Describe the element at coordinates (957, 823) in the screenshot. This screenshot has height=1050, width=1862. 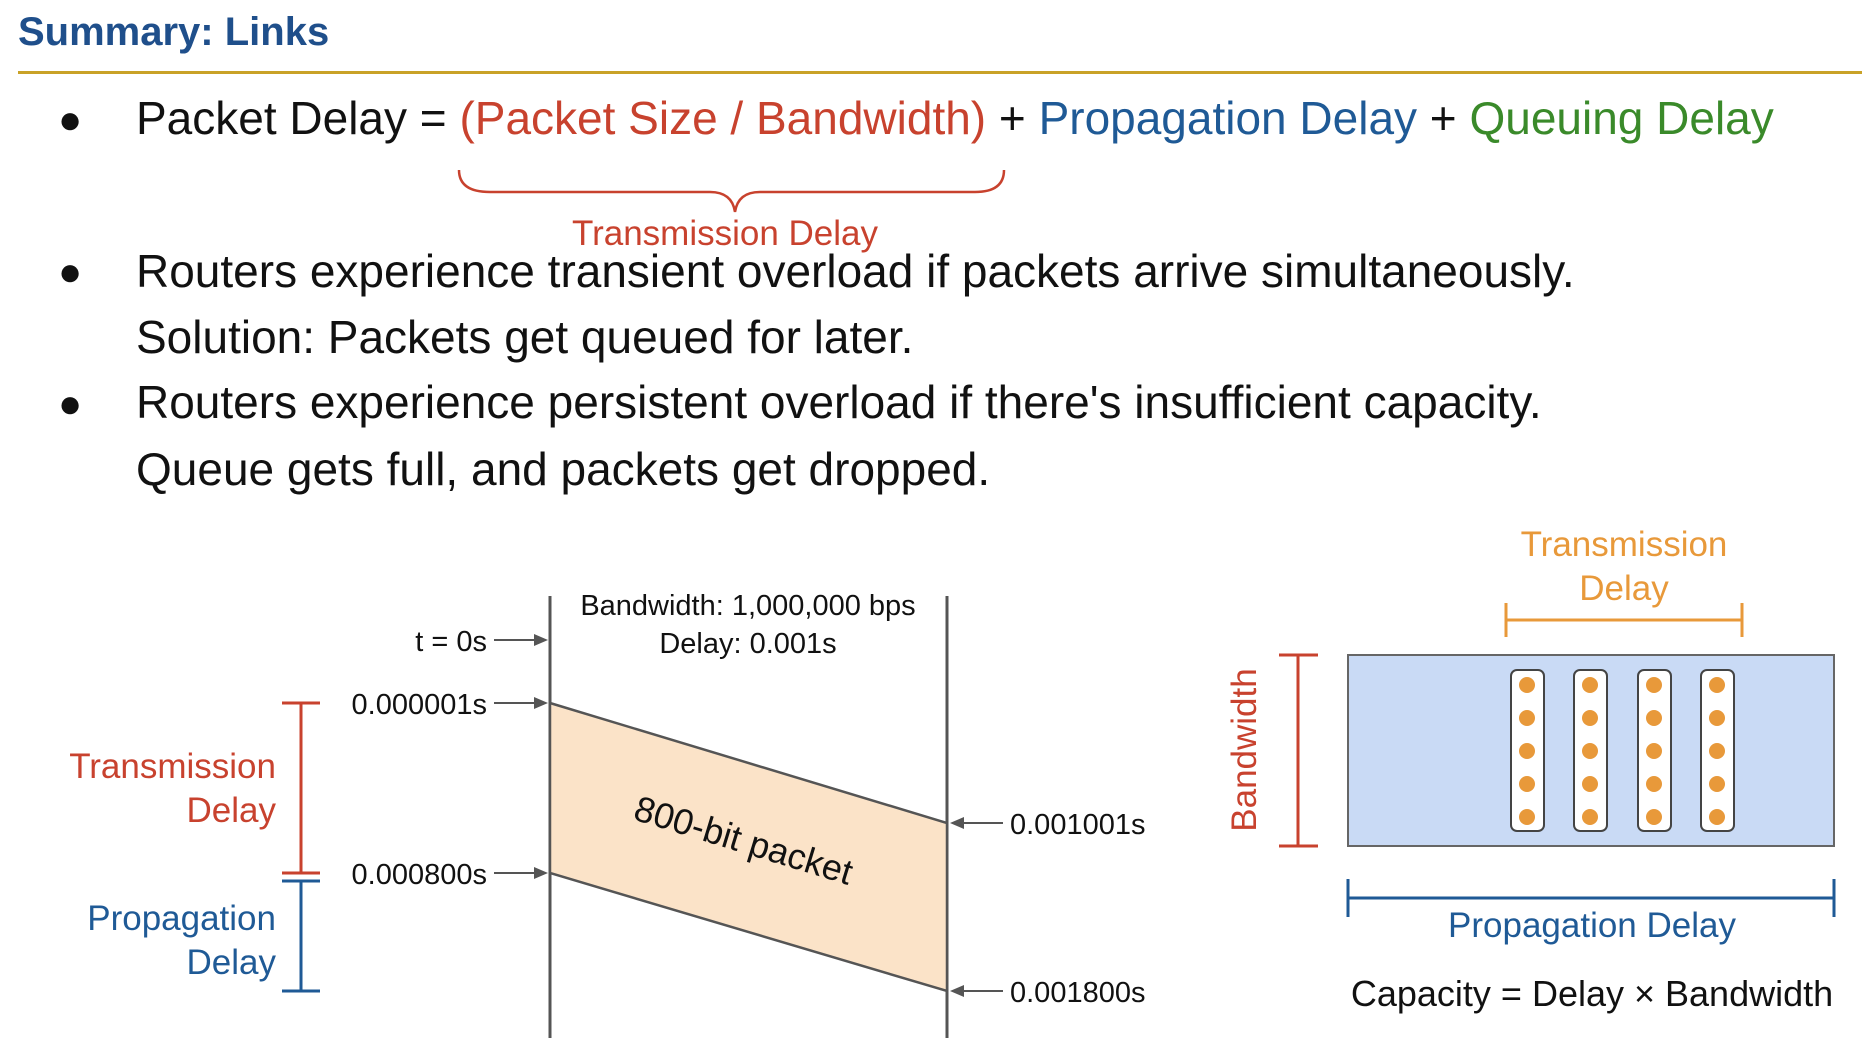
I see `first-bit-arrive-arrowhead` at that location.